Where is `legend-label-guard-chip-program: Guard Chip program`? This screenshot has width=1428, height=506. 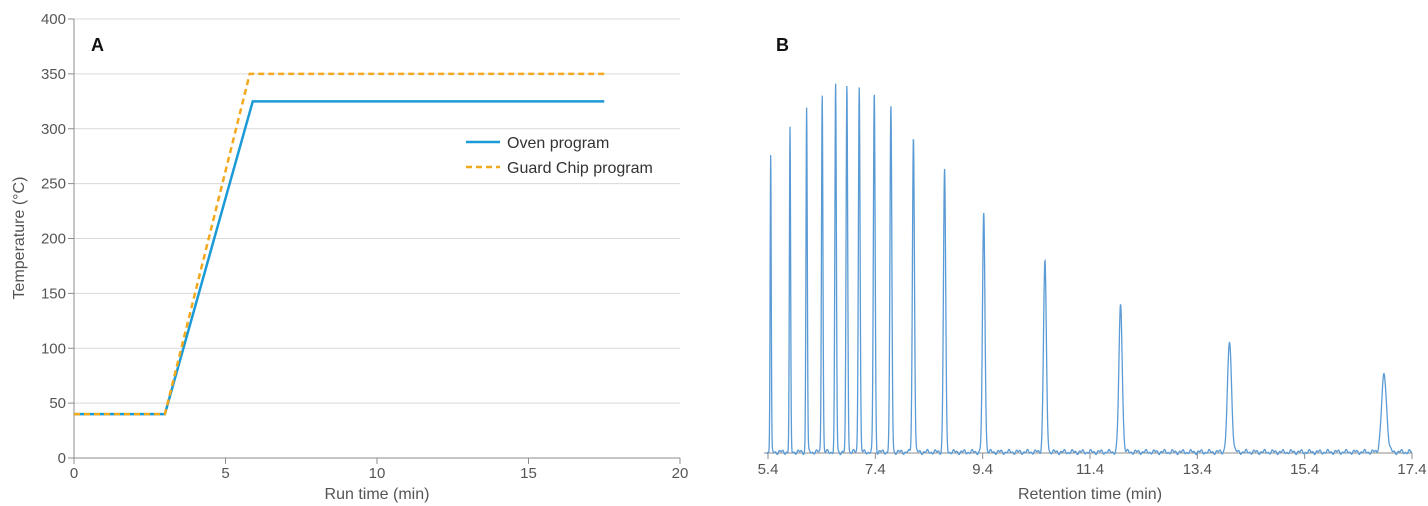 legend-label-guard-chip-program: Guard Chip program is located at coordinates (580, 168).